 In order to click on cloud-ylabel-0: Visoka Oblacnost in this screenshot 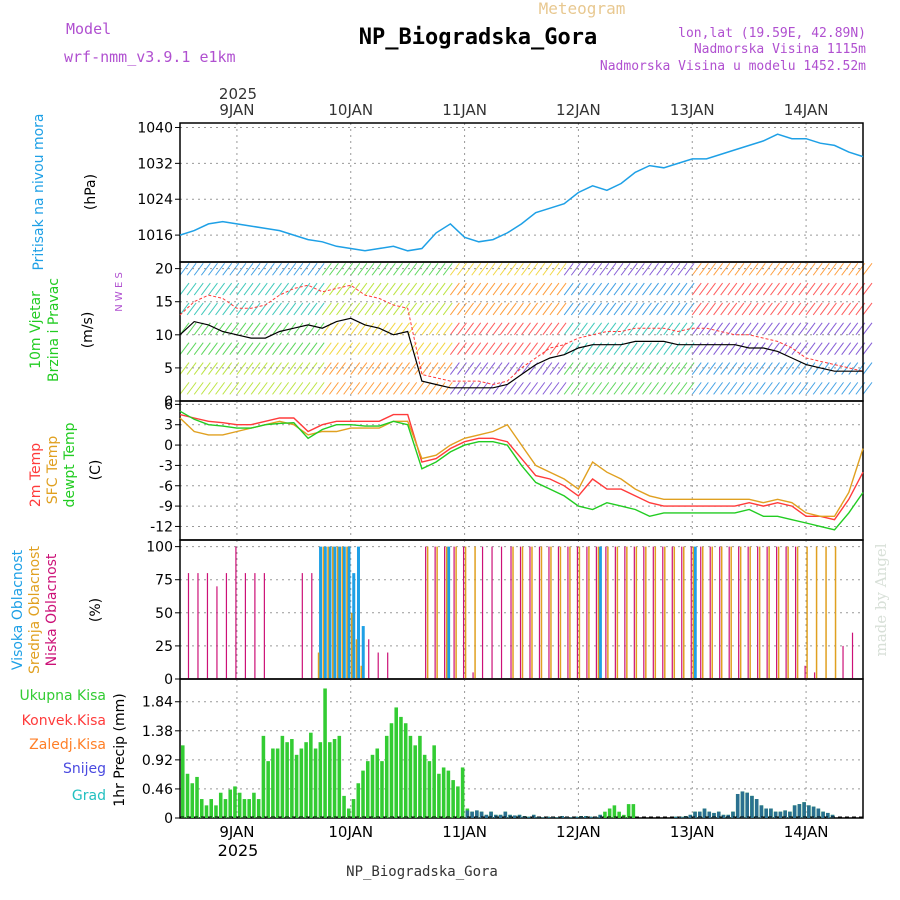, I will do `click(18, 609)`.